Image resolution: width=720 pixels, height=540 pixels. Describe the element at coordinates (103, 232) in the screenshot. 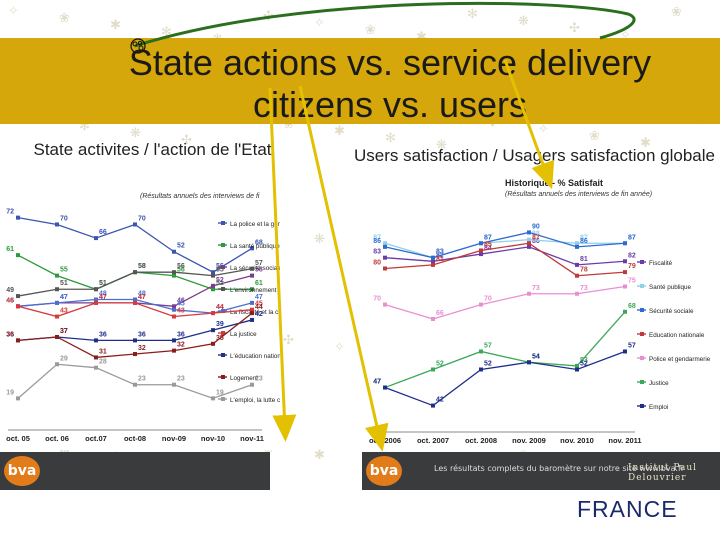

I see `data-label: 66` at that location.